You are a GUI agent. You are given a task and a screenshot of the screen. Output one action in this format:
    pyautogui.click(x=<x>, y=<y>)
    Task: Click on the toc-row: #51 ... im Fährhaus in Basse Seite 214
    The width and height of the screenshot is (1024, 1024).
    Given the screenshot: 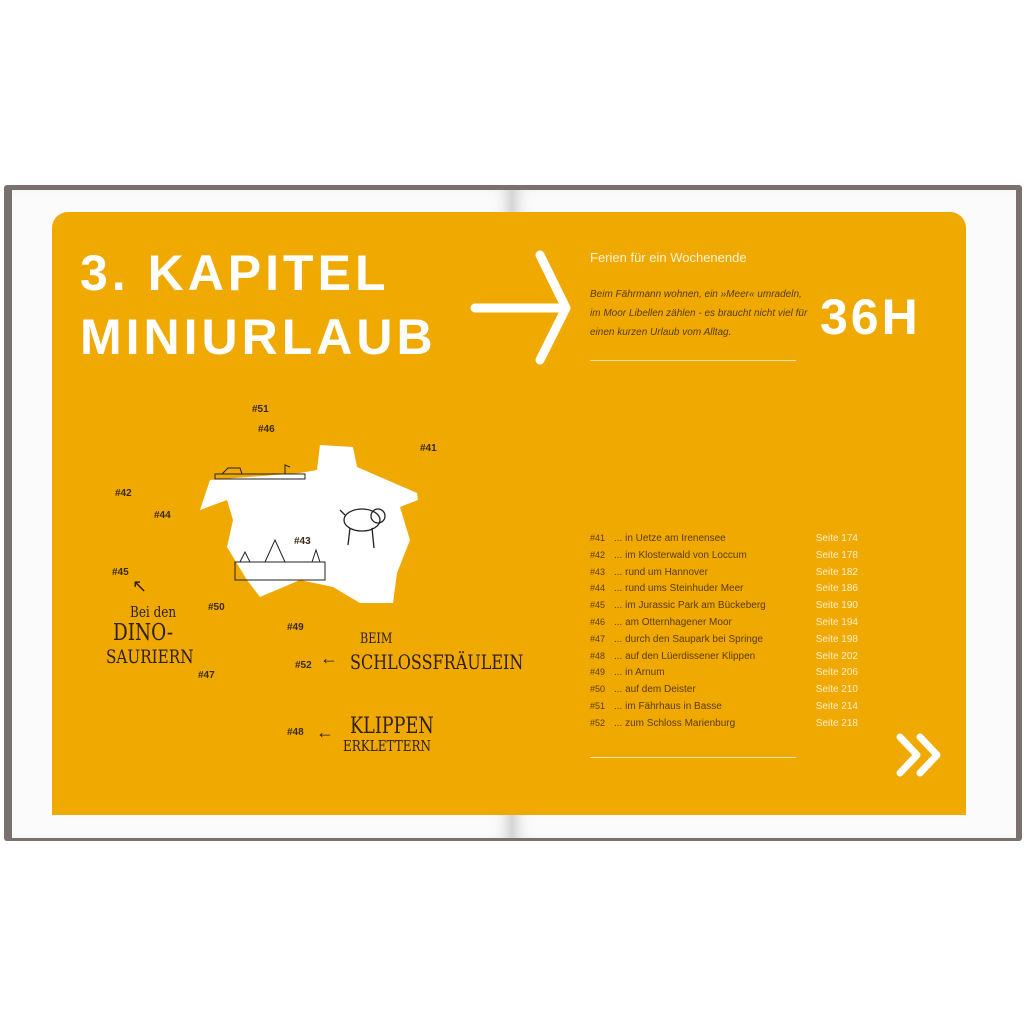 What is the action you would take?
    pyautogui.click(x=724, y=709)
    